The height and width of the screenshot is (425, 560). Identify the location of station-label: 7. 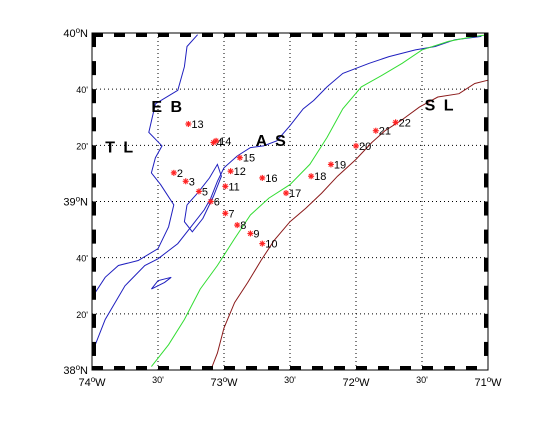
(231, 214).